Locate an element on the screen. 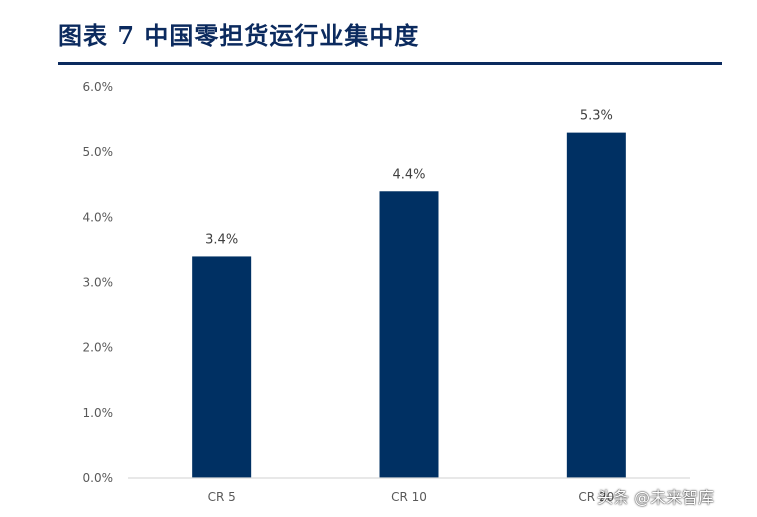  y-tick-label: 0.0% is located at coordinates (98, 478).